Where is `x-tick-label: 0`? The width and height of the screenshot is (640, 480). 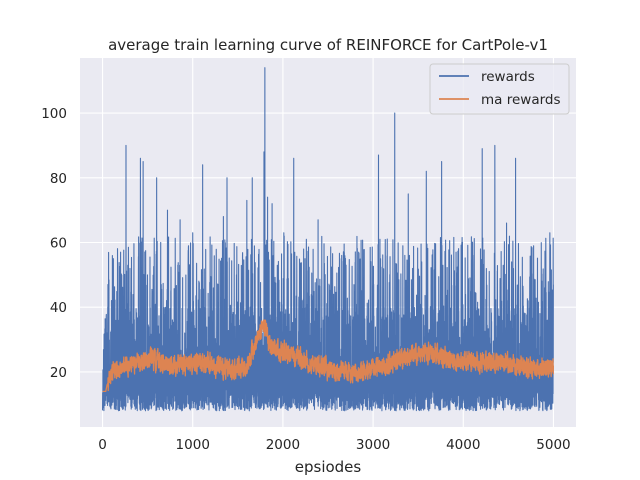 x-tick-label: 0 is located at coordinates (102, 445).